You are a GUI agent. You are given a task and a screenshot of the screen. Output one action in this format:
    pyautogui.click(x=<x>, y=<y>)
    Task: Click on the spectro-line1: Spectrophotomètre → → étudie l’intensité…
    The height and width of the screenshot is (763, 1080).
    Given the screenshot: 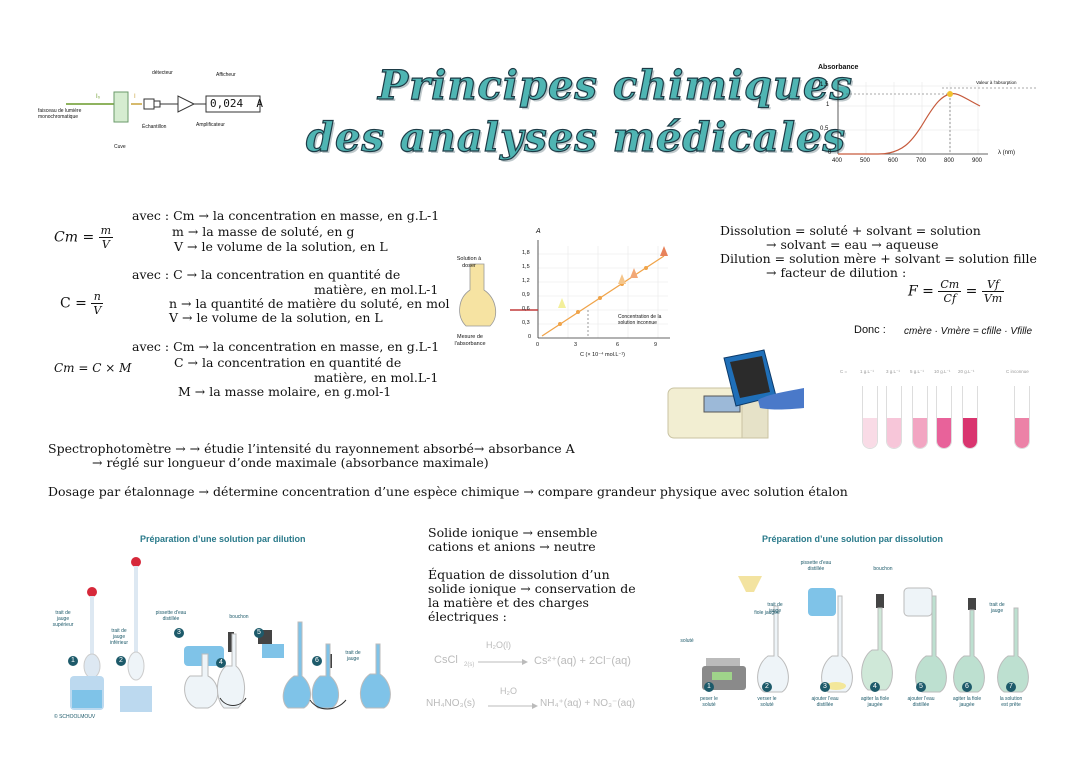 What is the action you would take?
    pyautogui.click(x=311, y=448)
    